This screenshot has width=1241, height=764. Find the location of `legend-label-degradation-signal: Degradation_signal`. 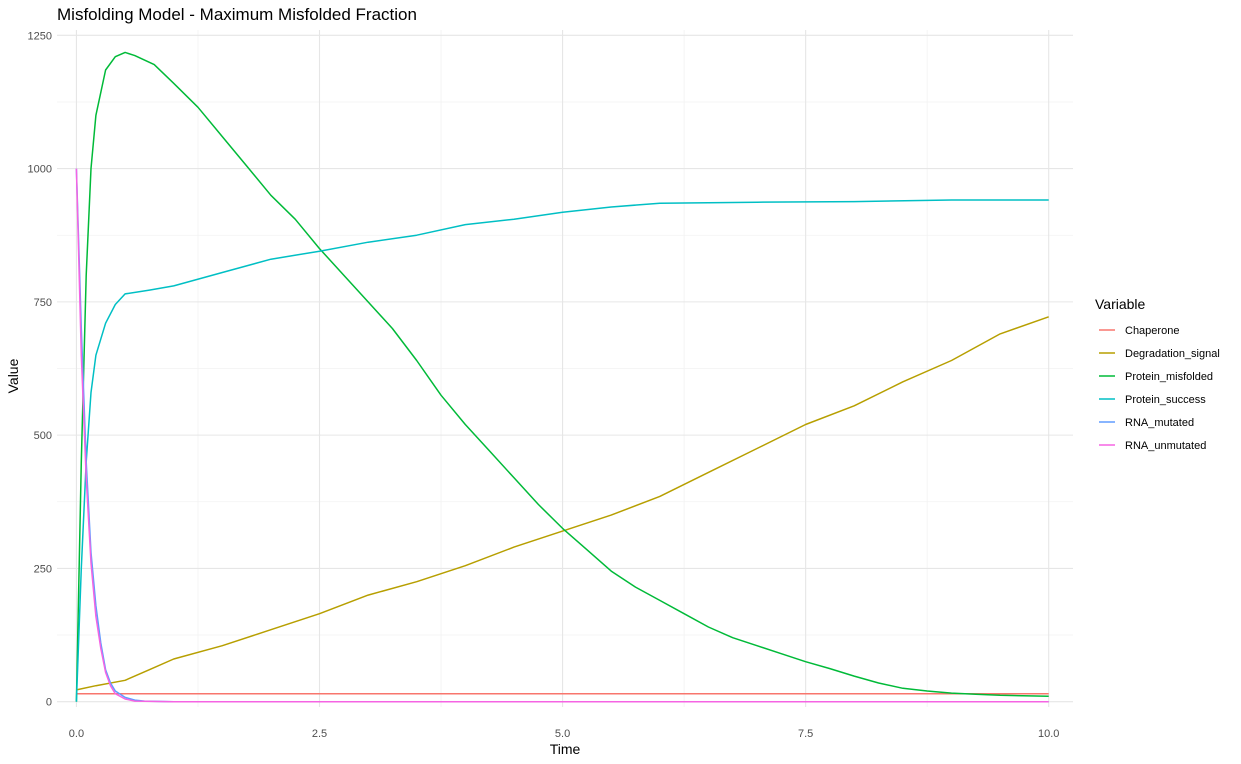

legend-label-degradation-signal: Degradation_signal is located at coordinates (1172, 354).